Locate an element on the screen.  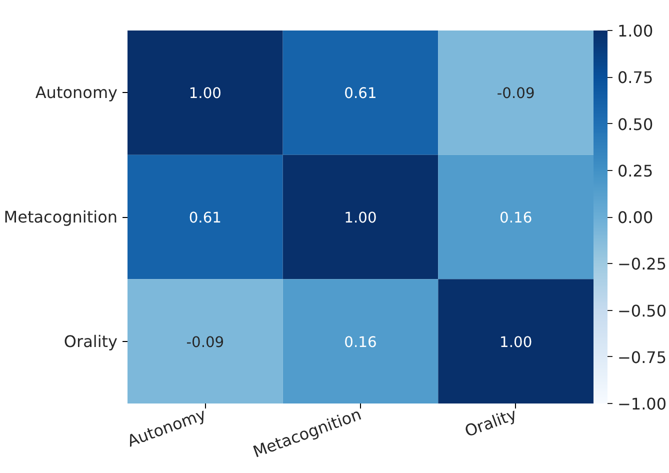
color-bar-label: −1.00 is located at coordinates (642, 404).